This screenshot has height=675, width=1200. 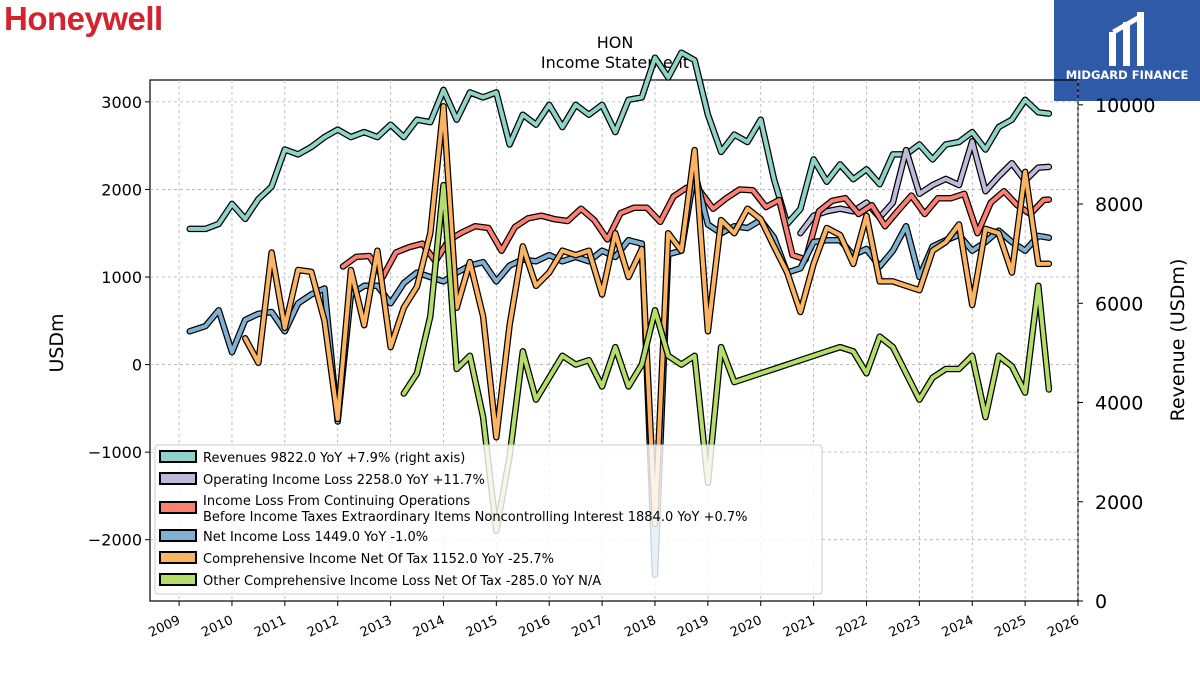 What do you see at coordinates (115, 540) in the screenshot?
I see `y-tick-label: −2000` at bounding box center [115, 540].